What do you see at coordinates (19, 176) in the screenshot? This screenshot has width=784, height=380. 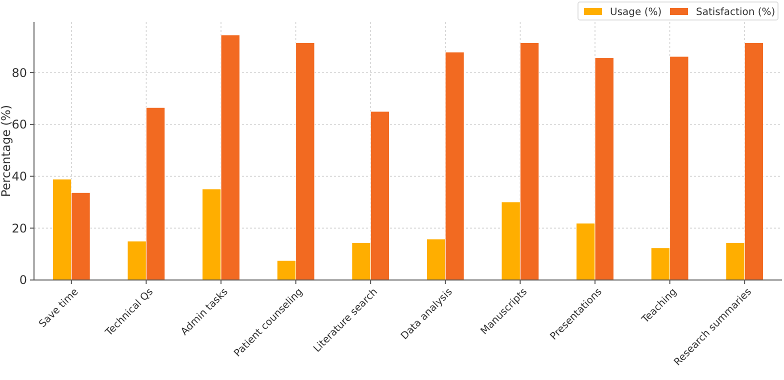 I see `y-tick-label: 40` at bounding box center [19, 176].